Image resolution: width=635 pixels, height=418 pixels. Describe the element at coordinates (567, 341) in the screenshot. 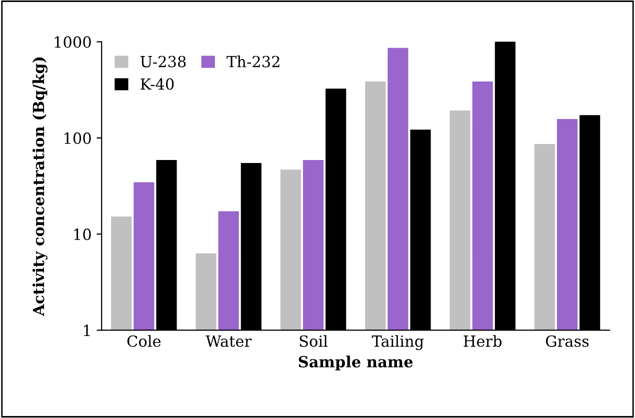

I see `x-tick-label: Grass` at that location.